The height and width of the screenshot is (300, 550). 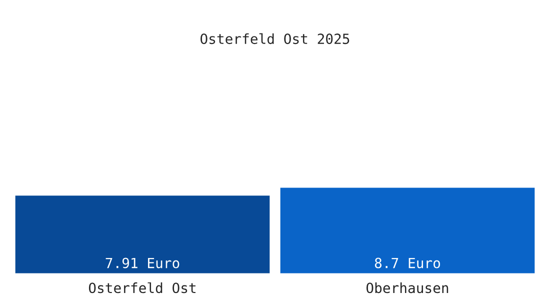 What do you see at coordinates (407, 263) in the screenshot?
I see `data-label: 8.7 Euro` at bounding box center [407, 263].